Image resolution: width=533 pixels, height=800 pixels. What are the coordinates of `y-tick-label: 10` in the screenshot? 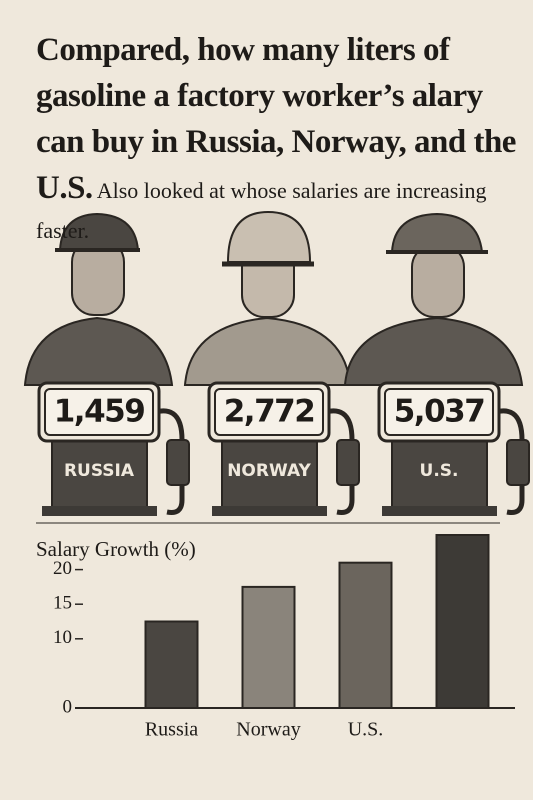 It's located at (62, 637).